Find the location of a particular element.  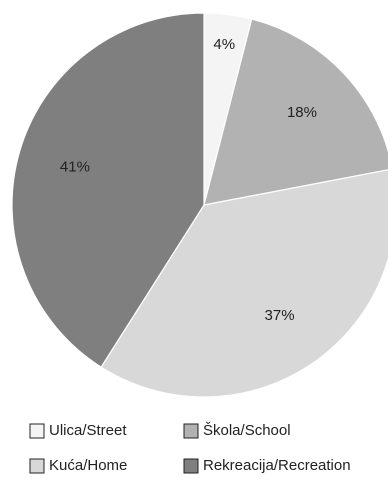

slice-label-rekreacija-recreation: 41% is located at coordinates (75, 166).